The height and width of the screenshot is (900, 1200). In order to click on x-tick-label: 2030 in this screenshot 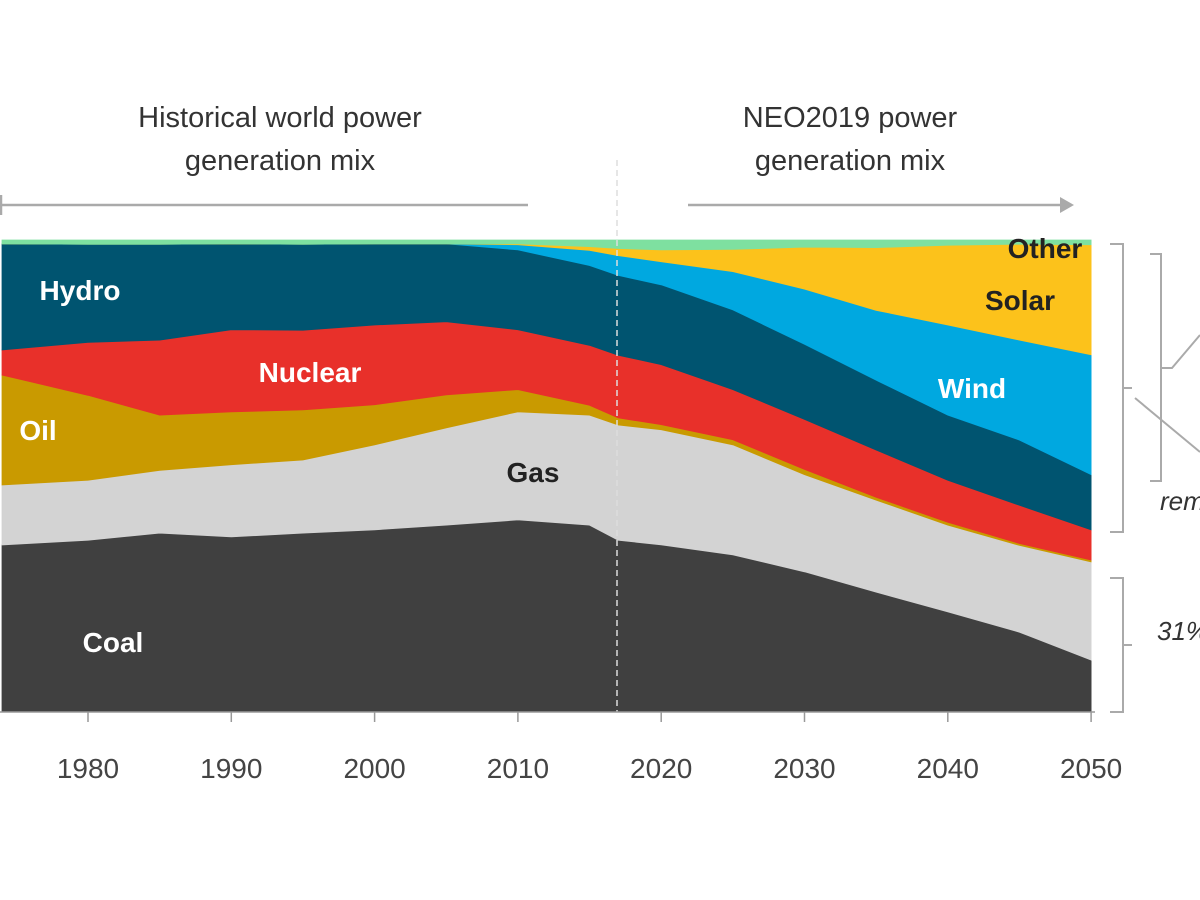, I will do `click(804, 768)`.